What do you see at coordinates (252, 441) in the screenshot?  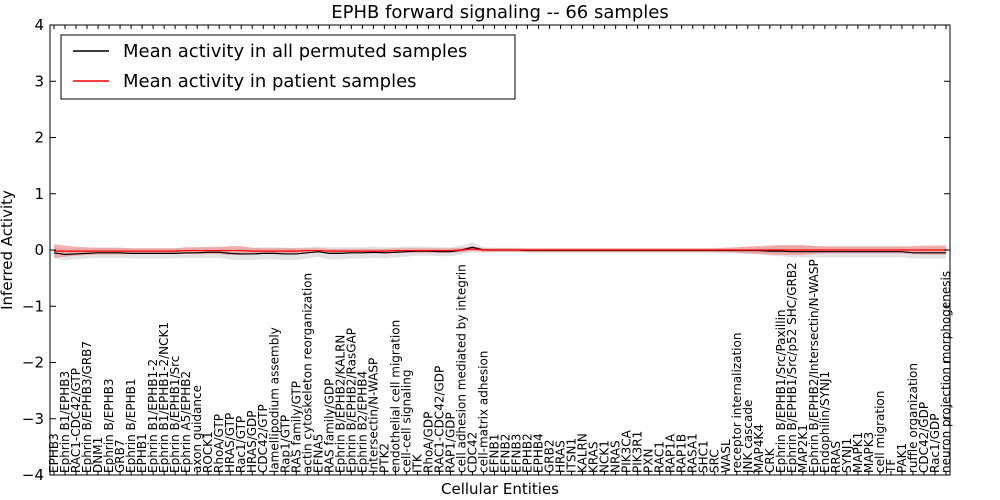 I see `x-tick-label: HRAS/GDP` at bounding box center [252, 441].